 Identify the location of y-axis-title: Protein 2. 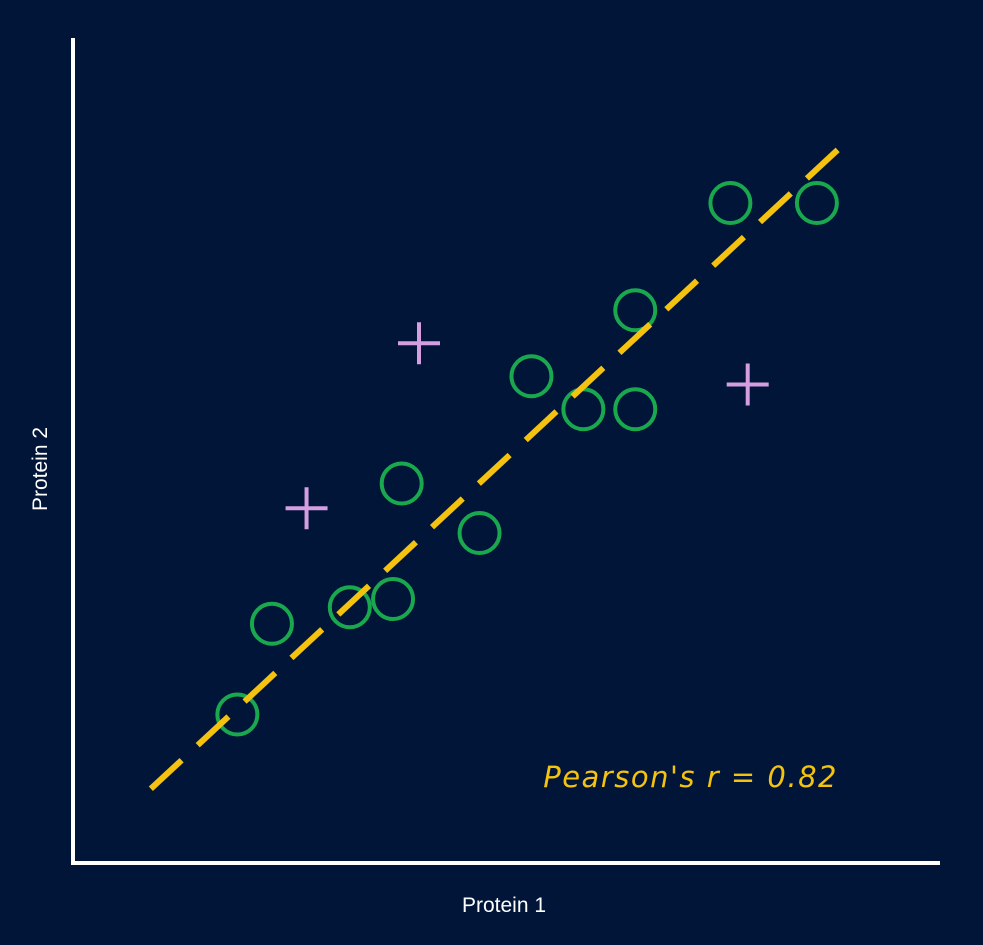
(40, 469).